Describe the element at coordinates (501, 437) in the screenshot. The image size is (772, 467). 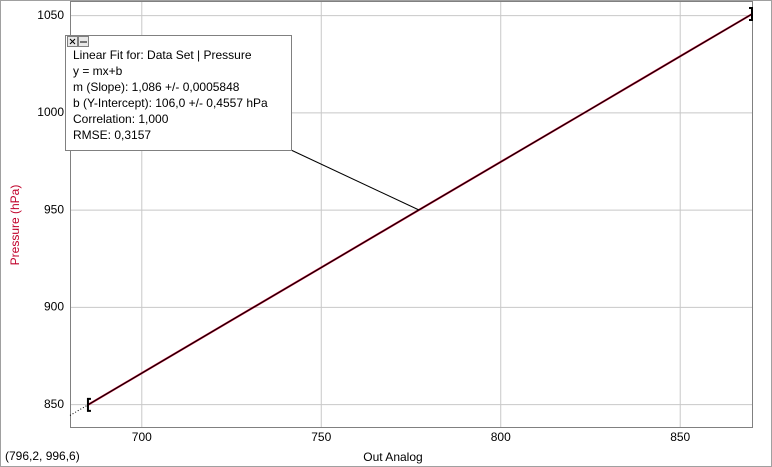
I see `x-tick-label: 800` at that location.